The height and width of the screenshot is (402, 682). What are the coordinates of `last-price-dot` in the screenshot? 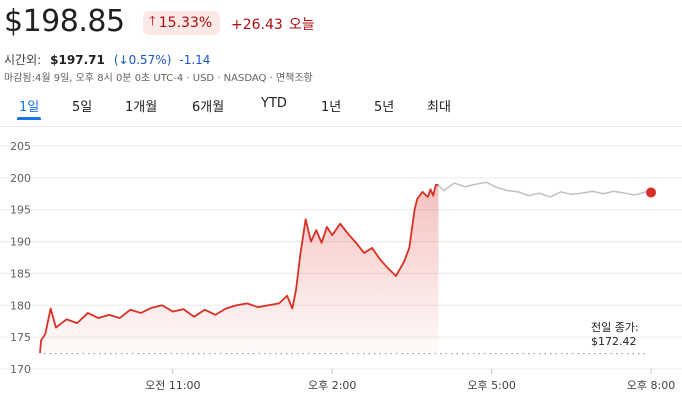 It's located at (651, 192).